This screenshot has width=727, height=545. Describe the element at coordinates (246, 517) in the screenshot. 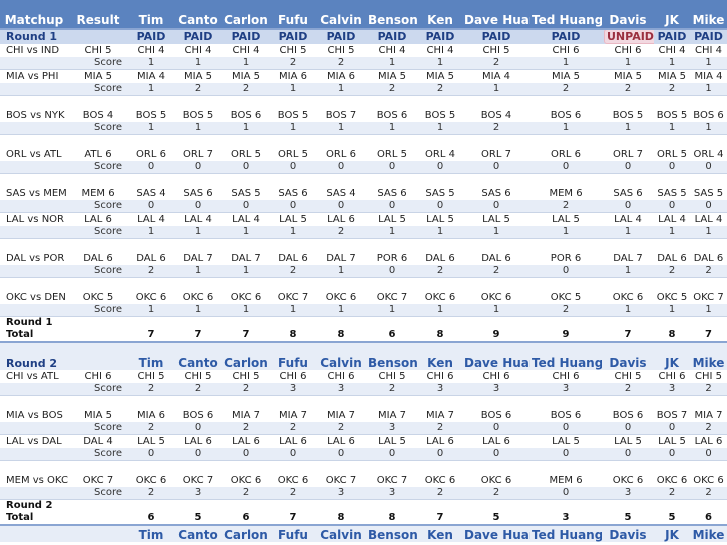

I see `total-carlon: 6` at that location.